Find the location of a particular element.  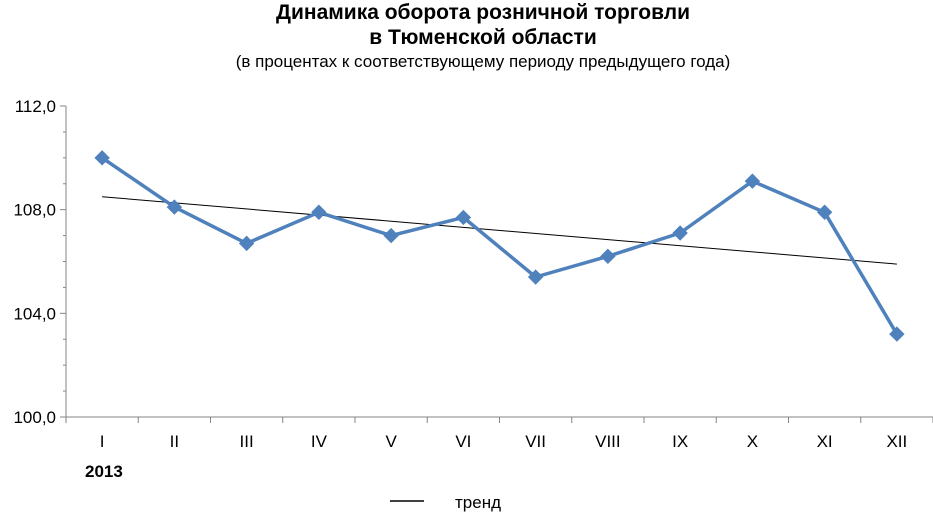

x-tick-label: V is located at coordinates (391, 441).